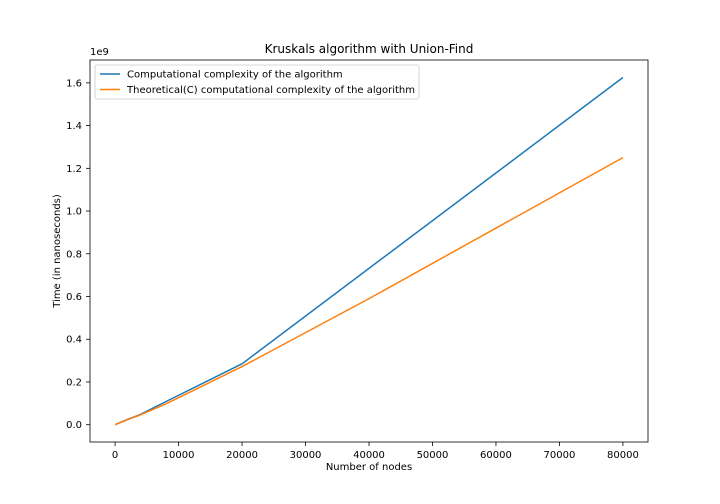  I want to click on x-tick-label: 70000, so click(560, 455).